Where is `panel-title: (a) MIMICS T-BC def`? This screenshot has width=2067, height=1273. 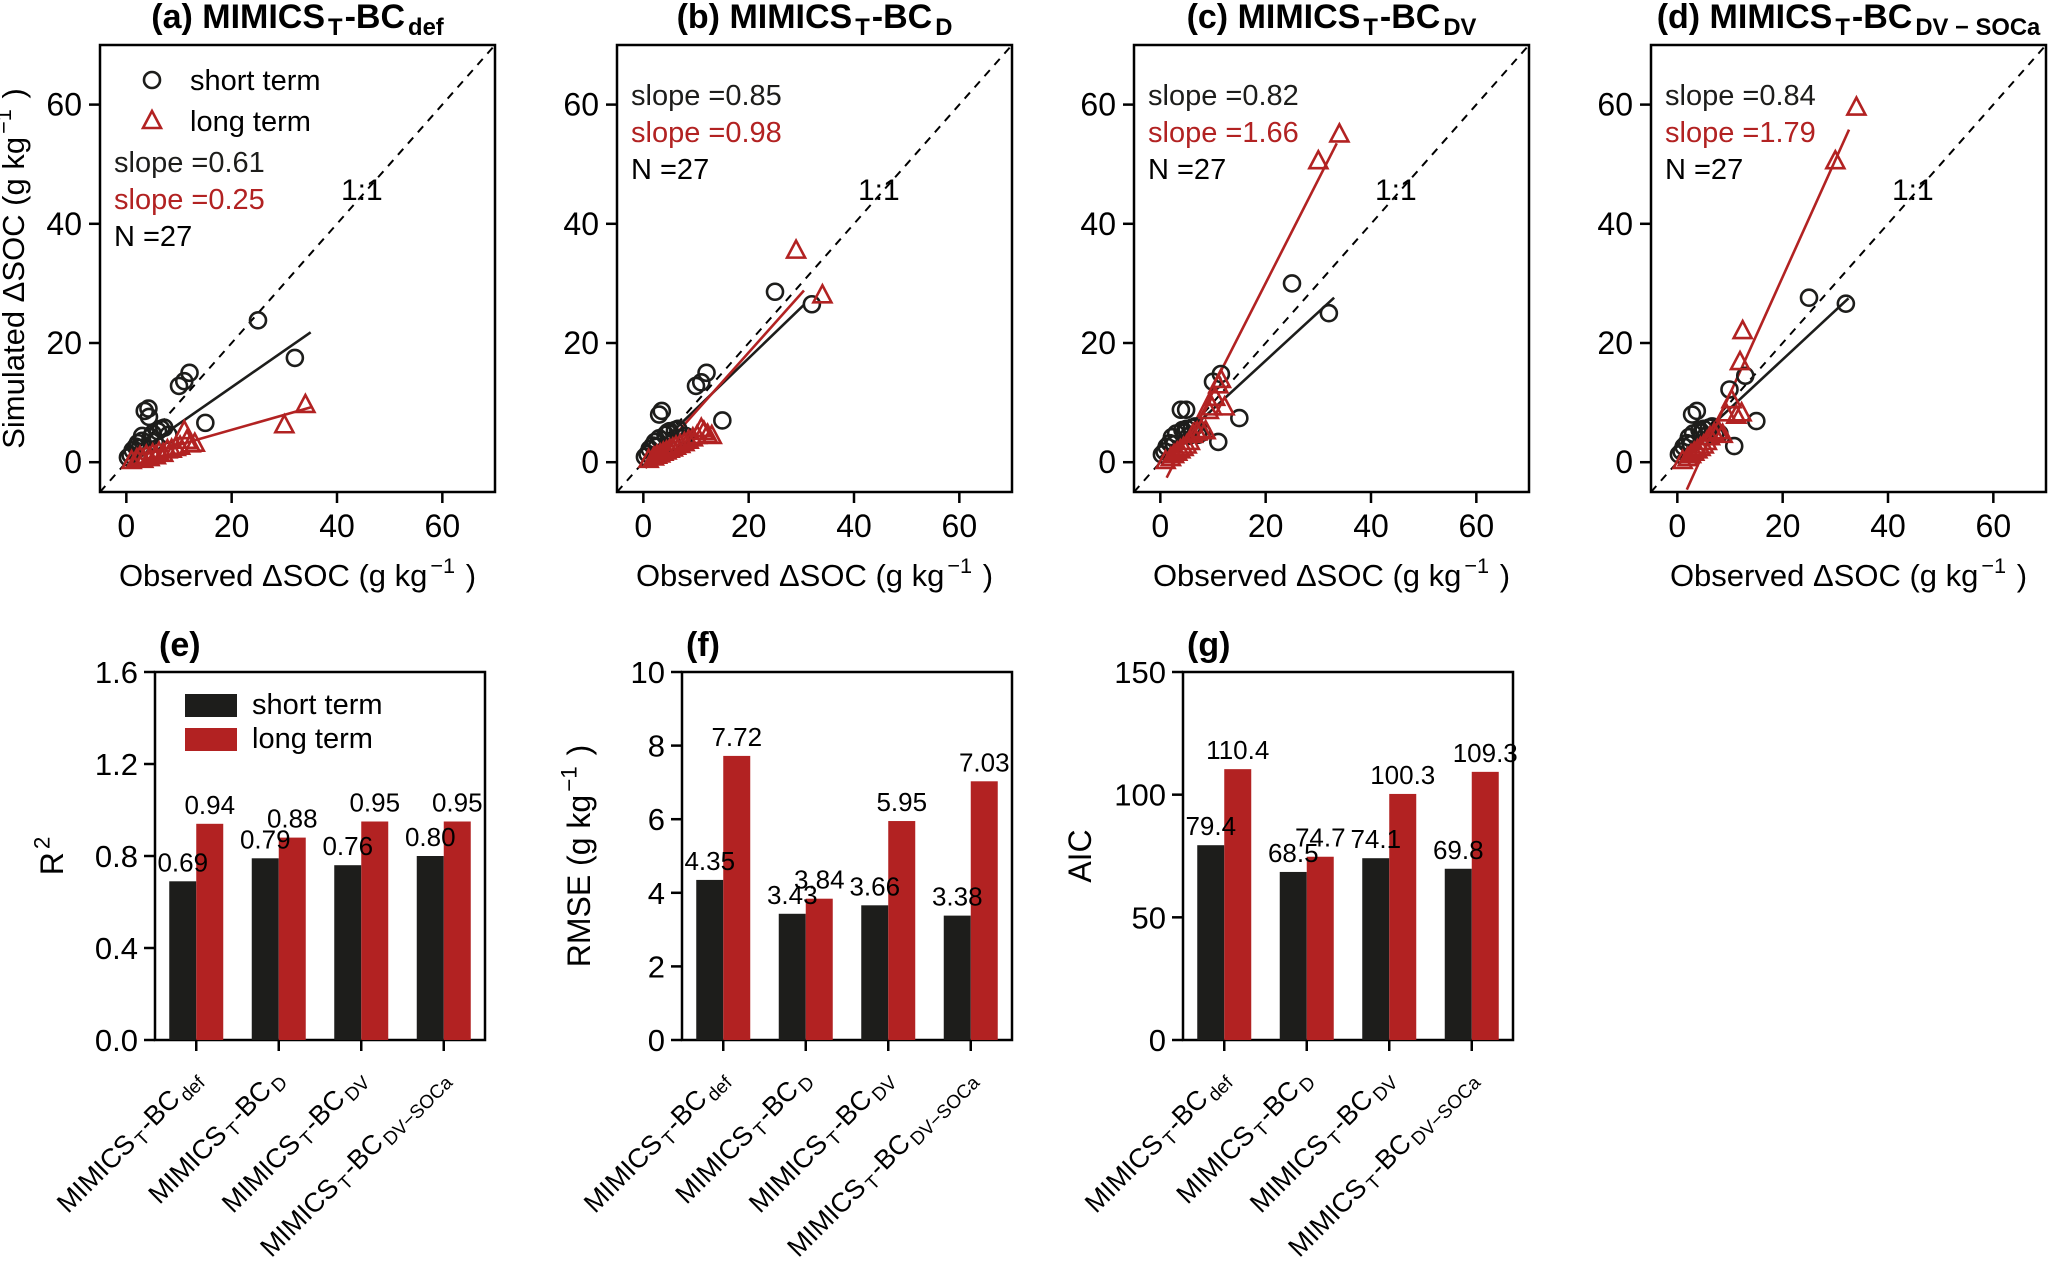 panel-title: (a) MIMICS T-BC def is located at coordinates (297, 20).